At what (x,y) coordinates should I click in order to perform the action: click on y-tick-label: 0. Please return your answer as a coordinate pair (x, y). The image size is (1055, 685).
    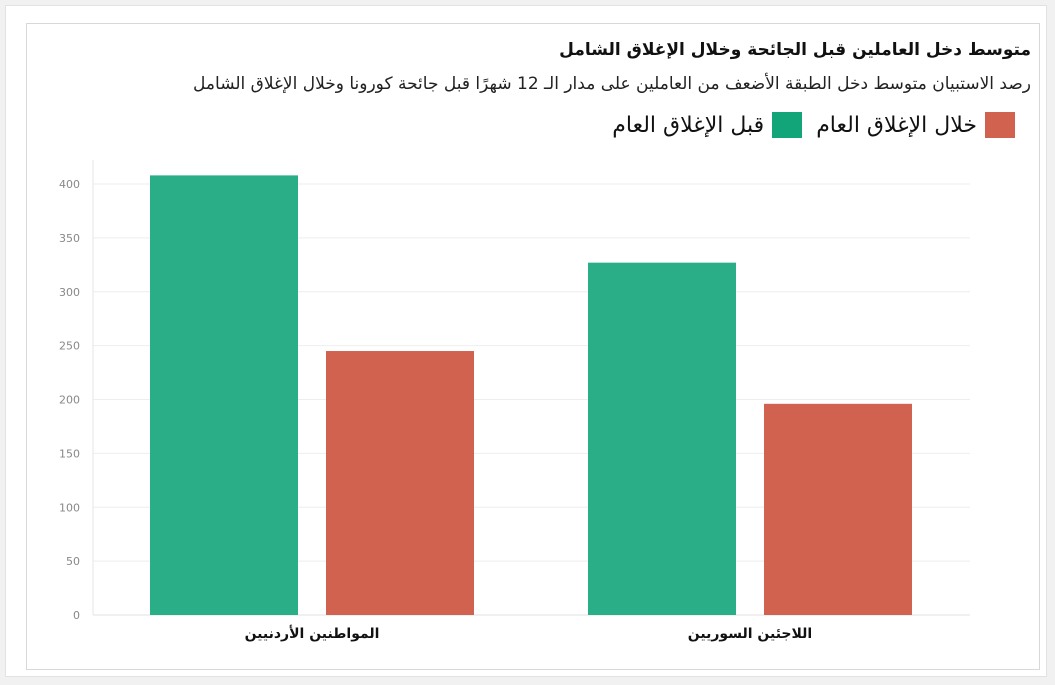
    Looking at the image, I should click on (76, 615).